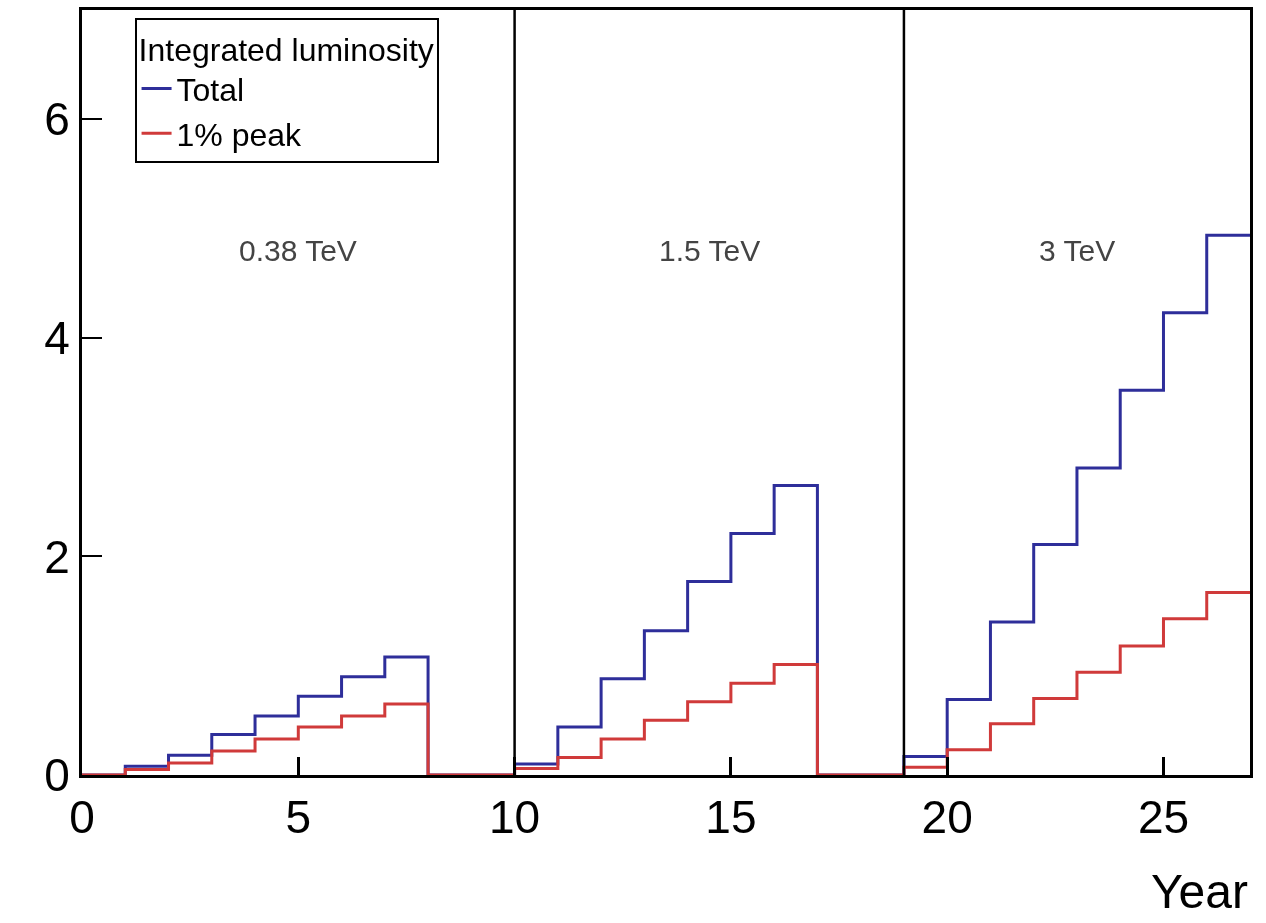 The height and width of the screenshot is (923, 1266). What do you see at coordinates (57, 775) in the screenshot?
I see `y-tick-label: 0` at bounding box center [57, 775].